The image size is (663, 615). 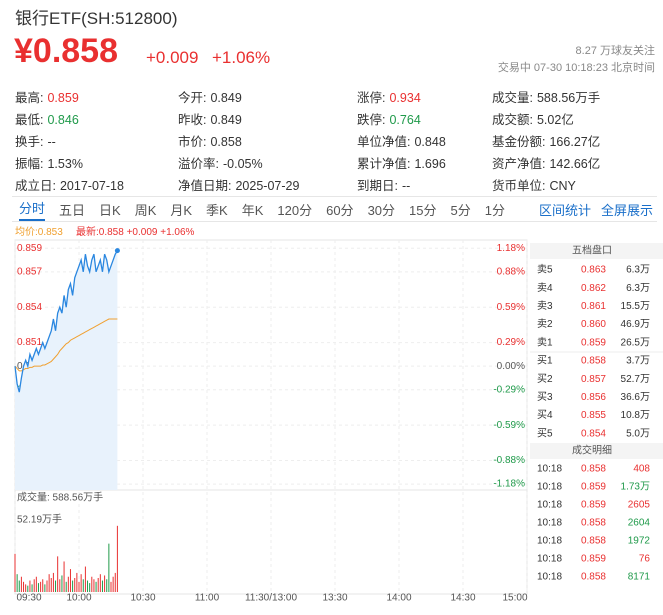 What do you see at coordinates (593, 361) in the screenshot?
I see `book-price: 0.858` at bounding box center [593, 361].